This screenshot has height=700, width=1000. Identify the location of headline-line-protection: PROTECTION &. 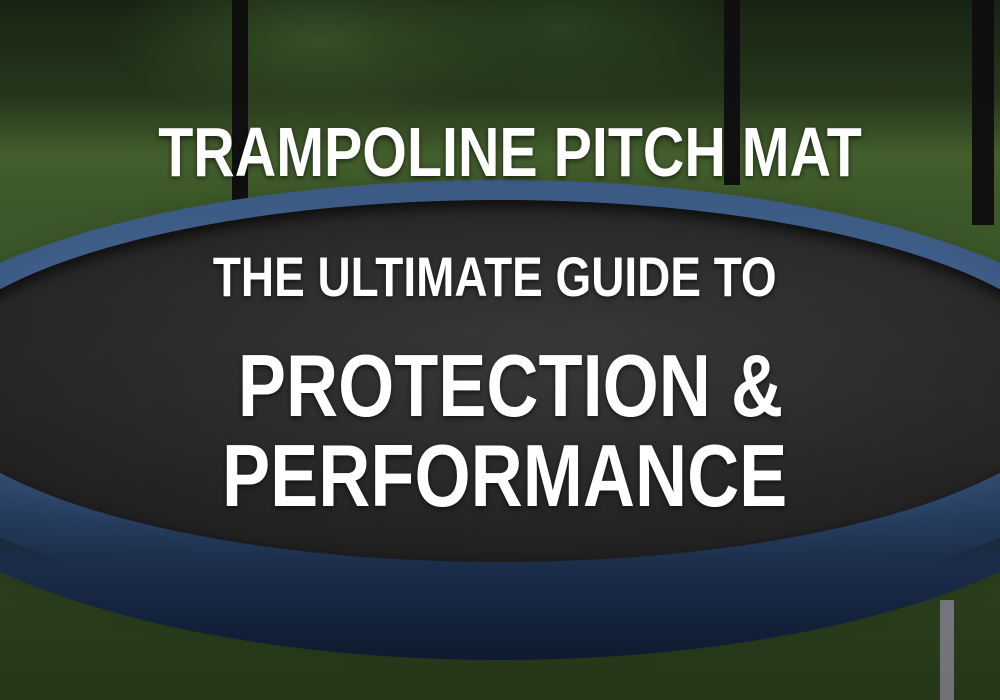
(510, 385).